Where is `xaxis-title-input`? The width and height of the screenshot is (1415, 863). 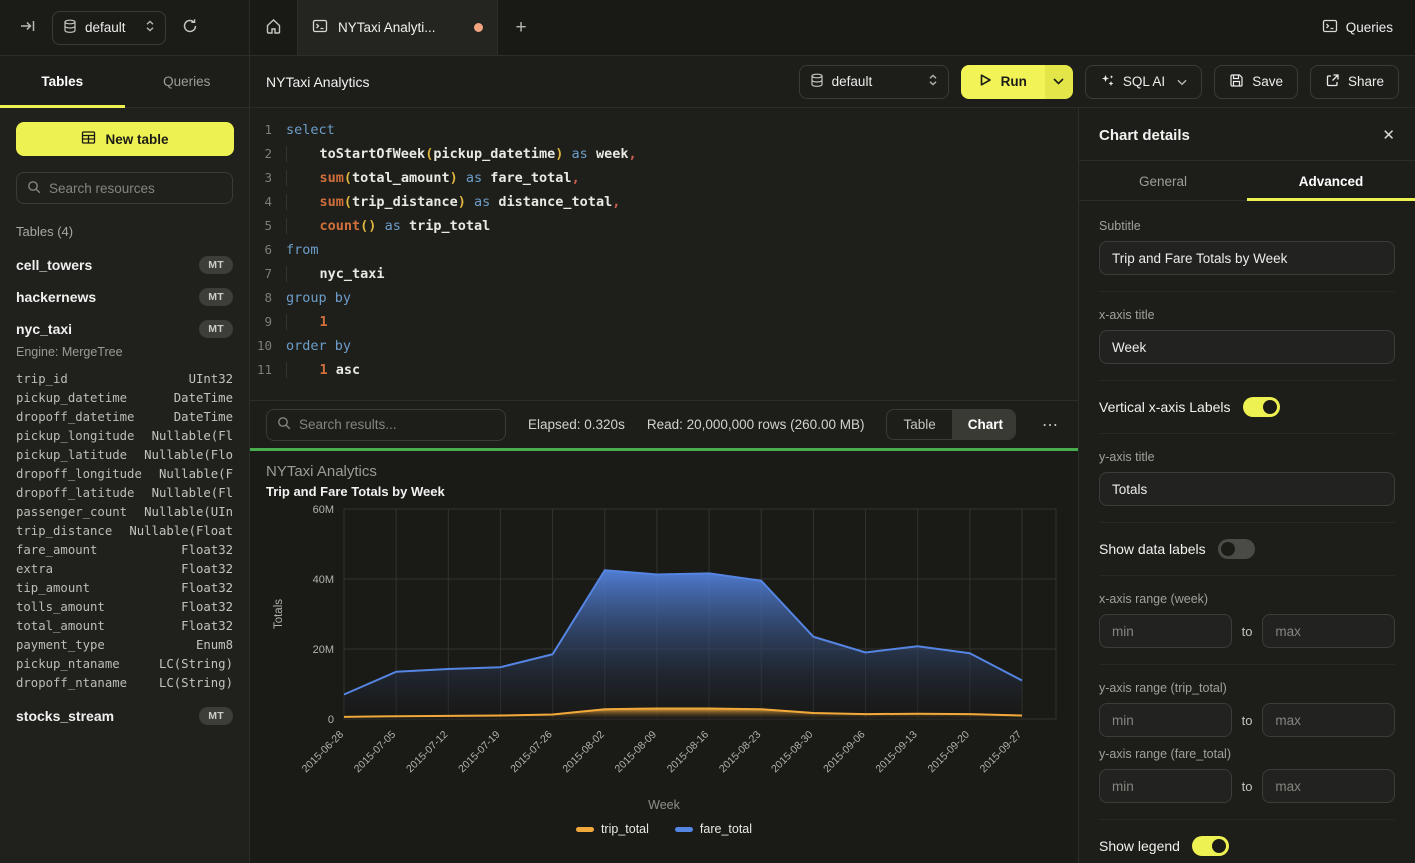
xaxis-title-input is located at coordinates (1247, 347).